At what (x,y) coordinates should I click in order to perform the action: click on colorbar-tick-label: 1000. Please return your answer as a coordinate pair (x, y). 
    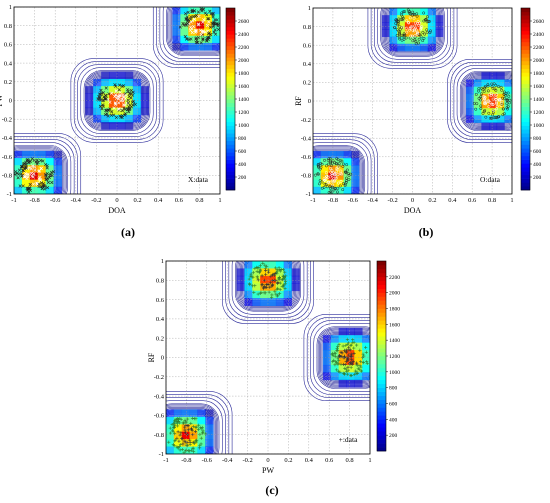
    Looking at the image, I should click on (243, 126).